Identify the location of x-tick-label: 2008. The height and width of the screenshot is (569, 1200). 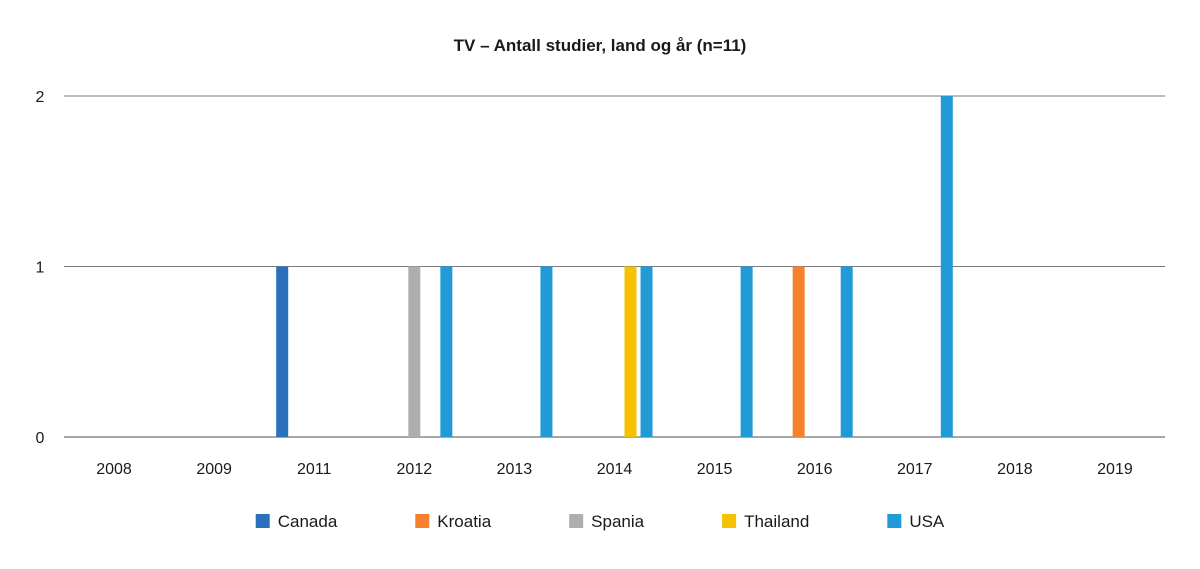
(114, 469).